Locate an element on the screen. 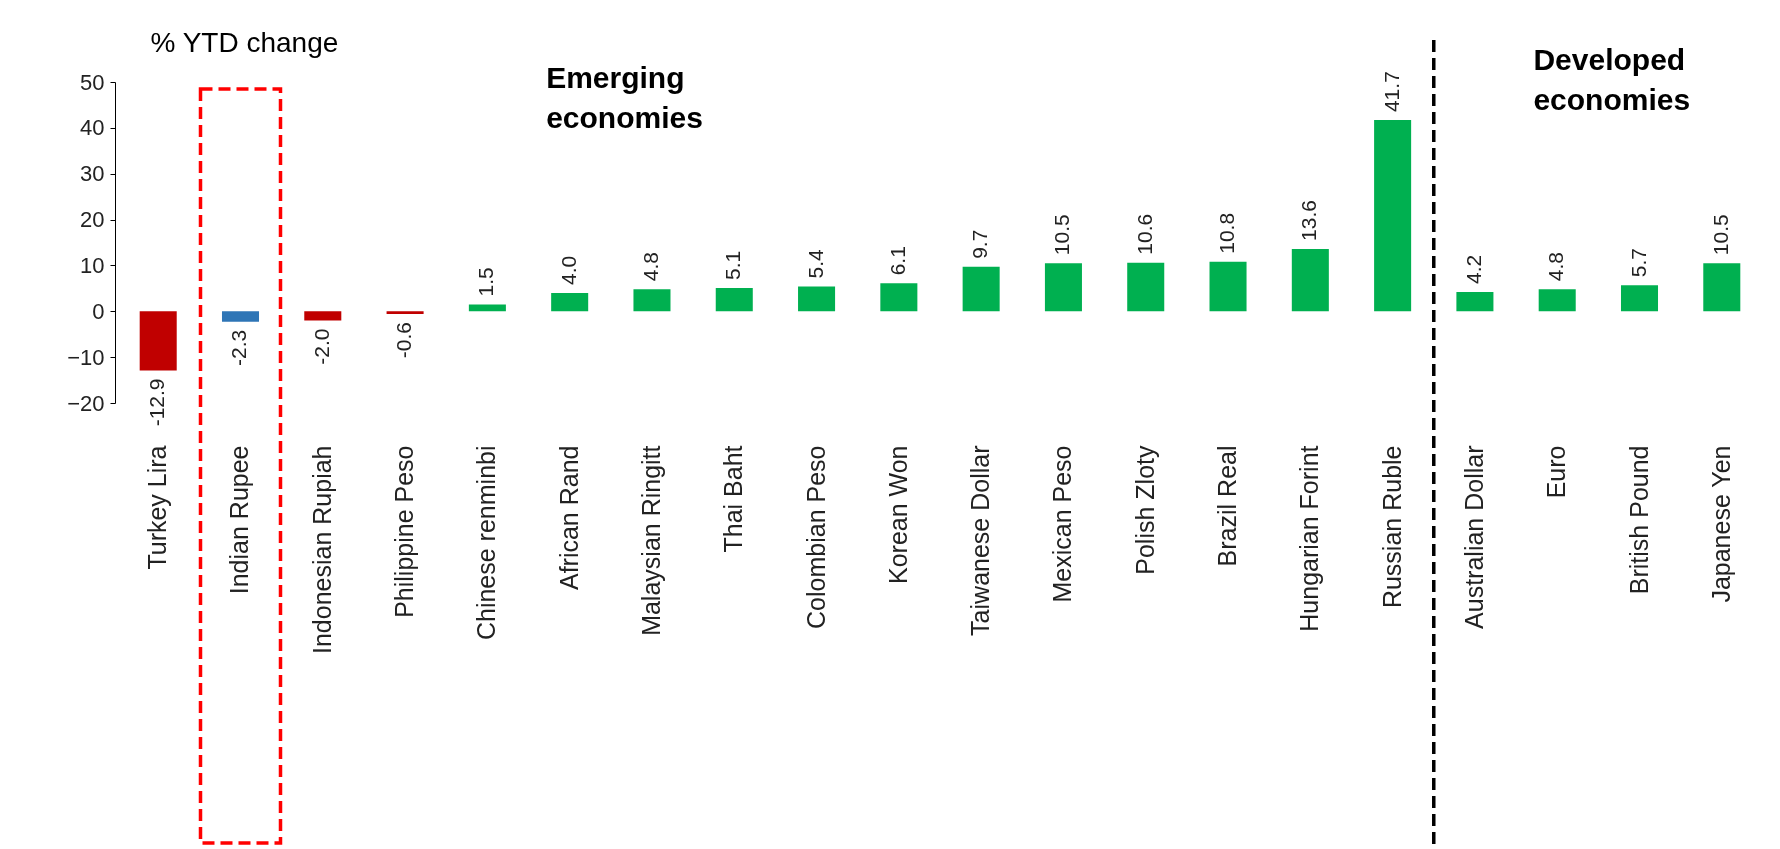 The width and height of the screenshot is (1780, 849). x-tick-label: Thai Baht is located at coordinates (733, 499).